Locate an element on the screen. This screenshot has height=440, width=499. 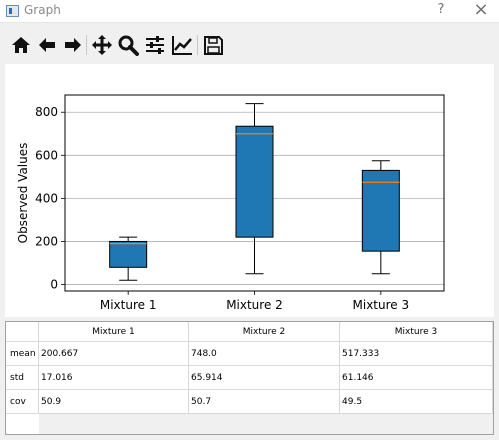
y-axis-label: Observed Values is located at coordinates (23, 193).